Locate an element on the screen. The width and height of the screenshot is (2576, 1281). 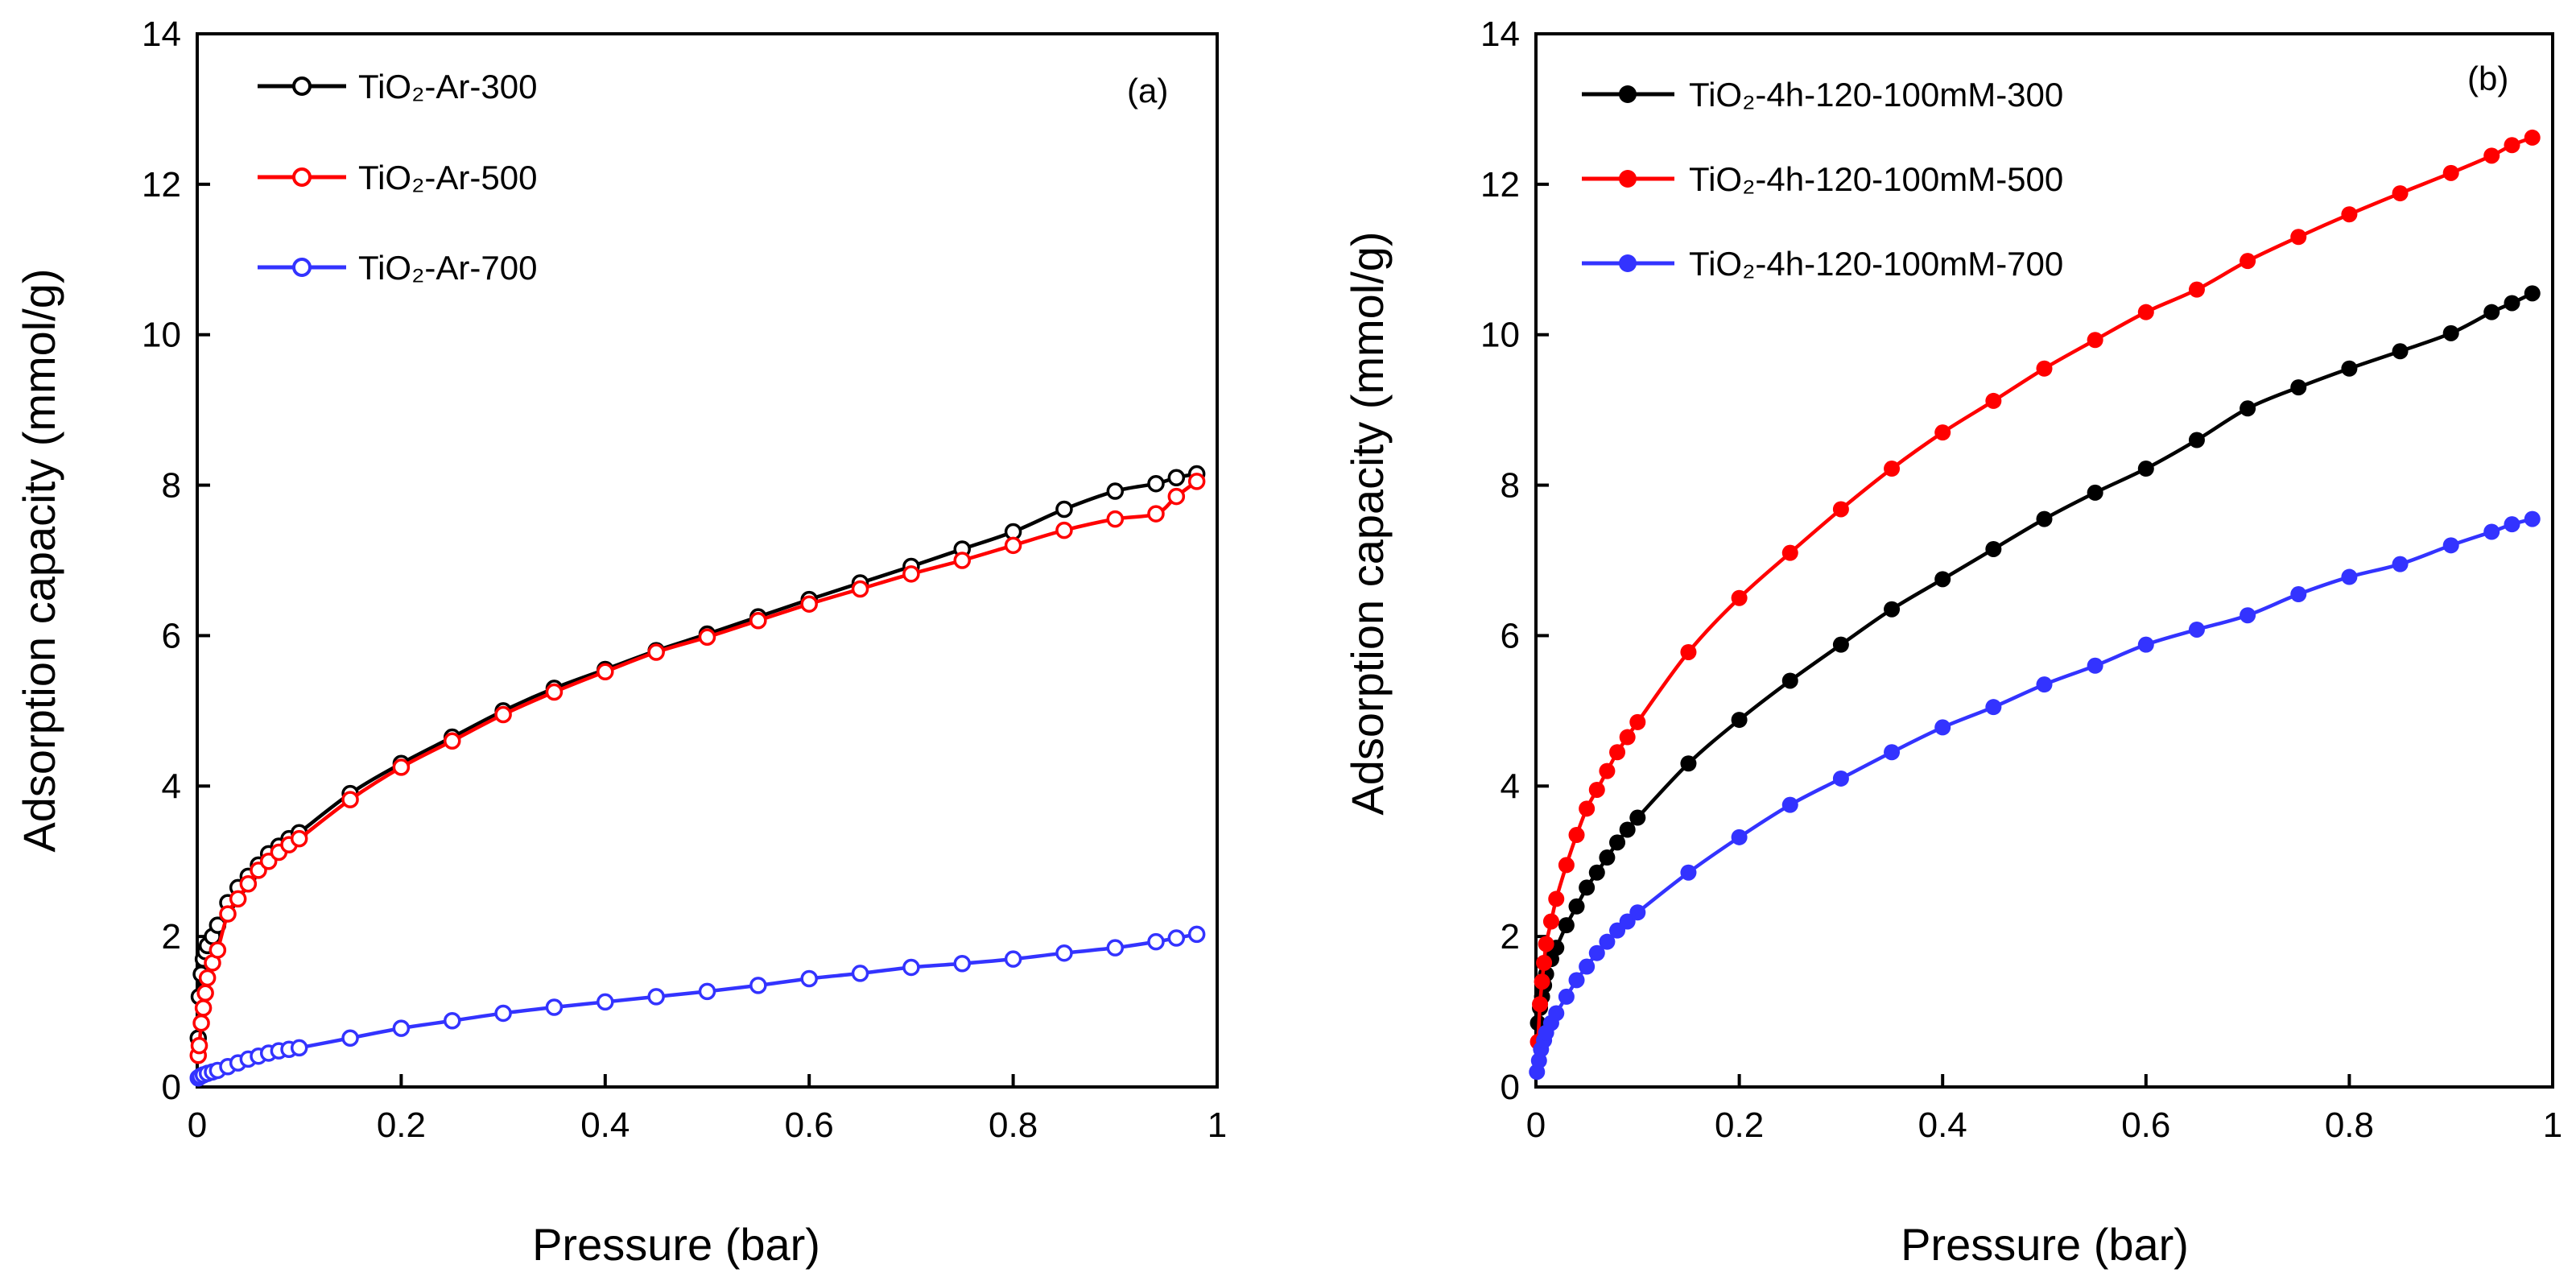
y-tick-label: 4 is located at coordinates (1510, 786).